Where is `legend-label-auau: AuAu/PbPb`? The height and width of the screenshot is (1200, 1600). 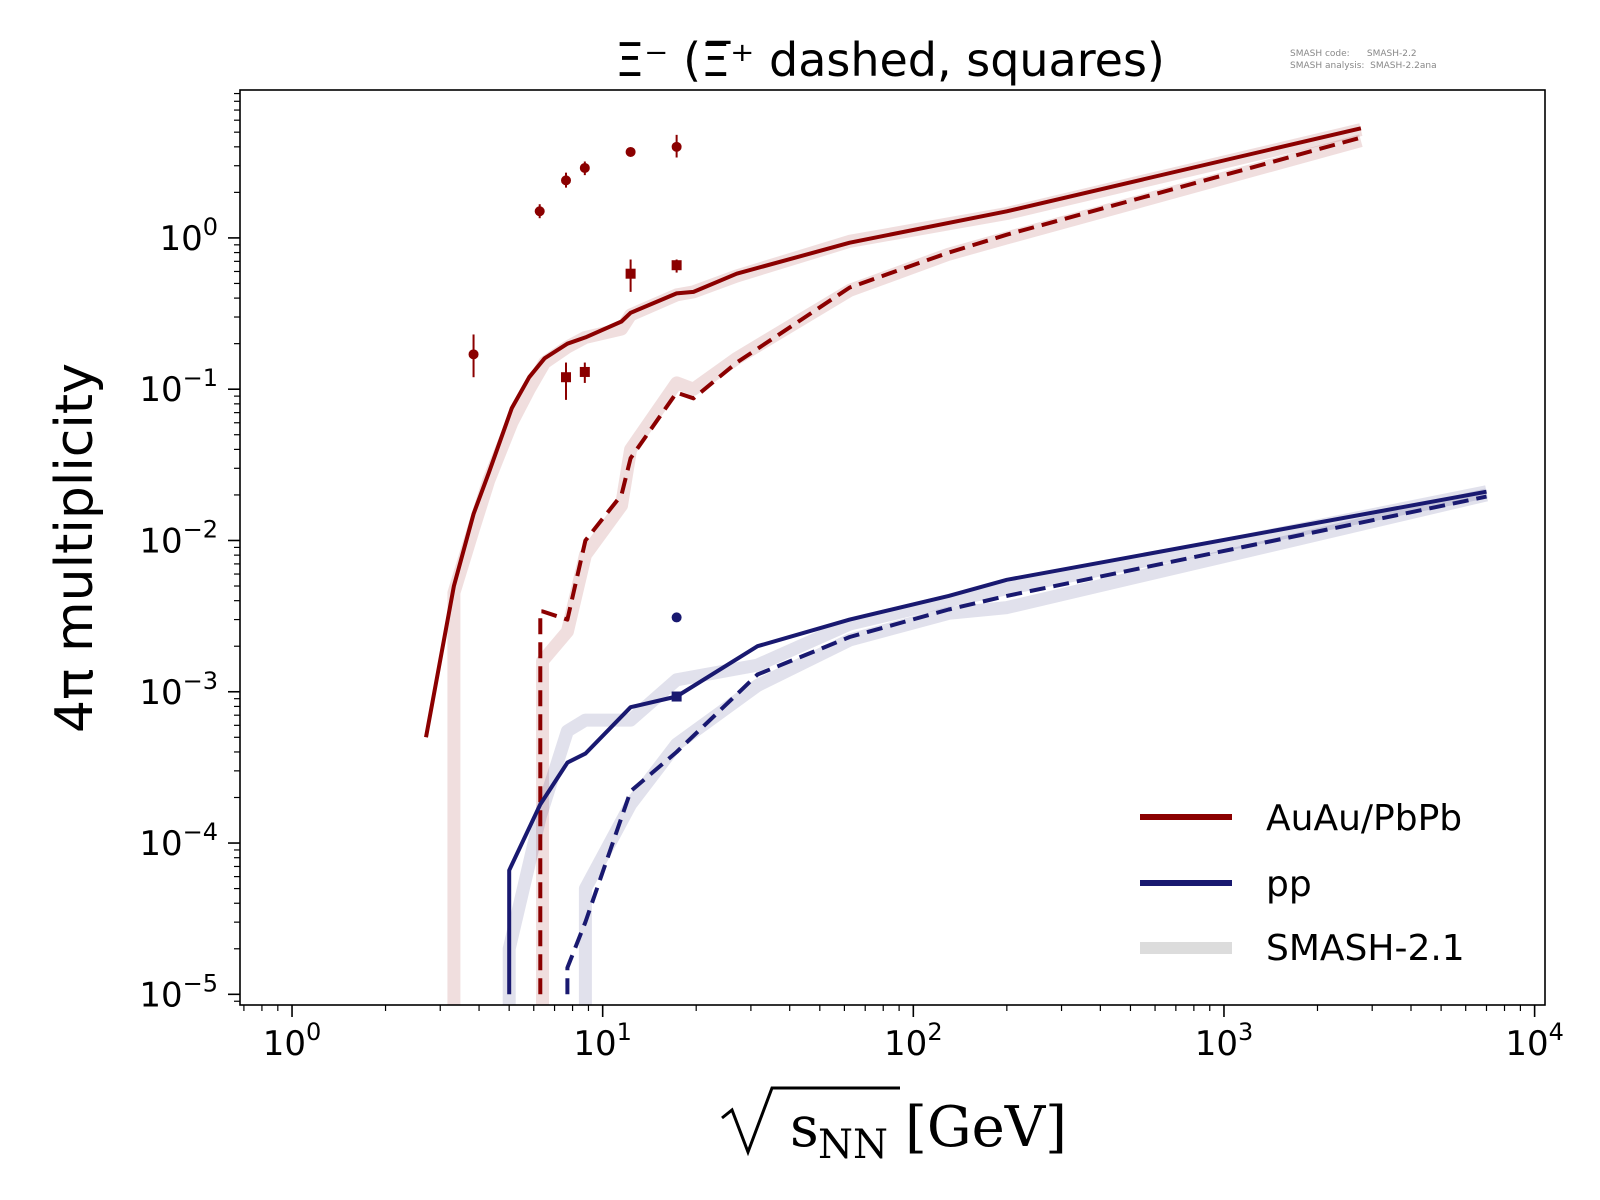
legend-label-auau: AuAu/PbPb is located at coordinates (1364, 818).